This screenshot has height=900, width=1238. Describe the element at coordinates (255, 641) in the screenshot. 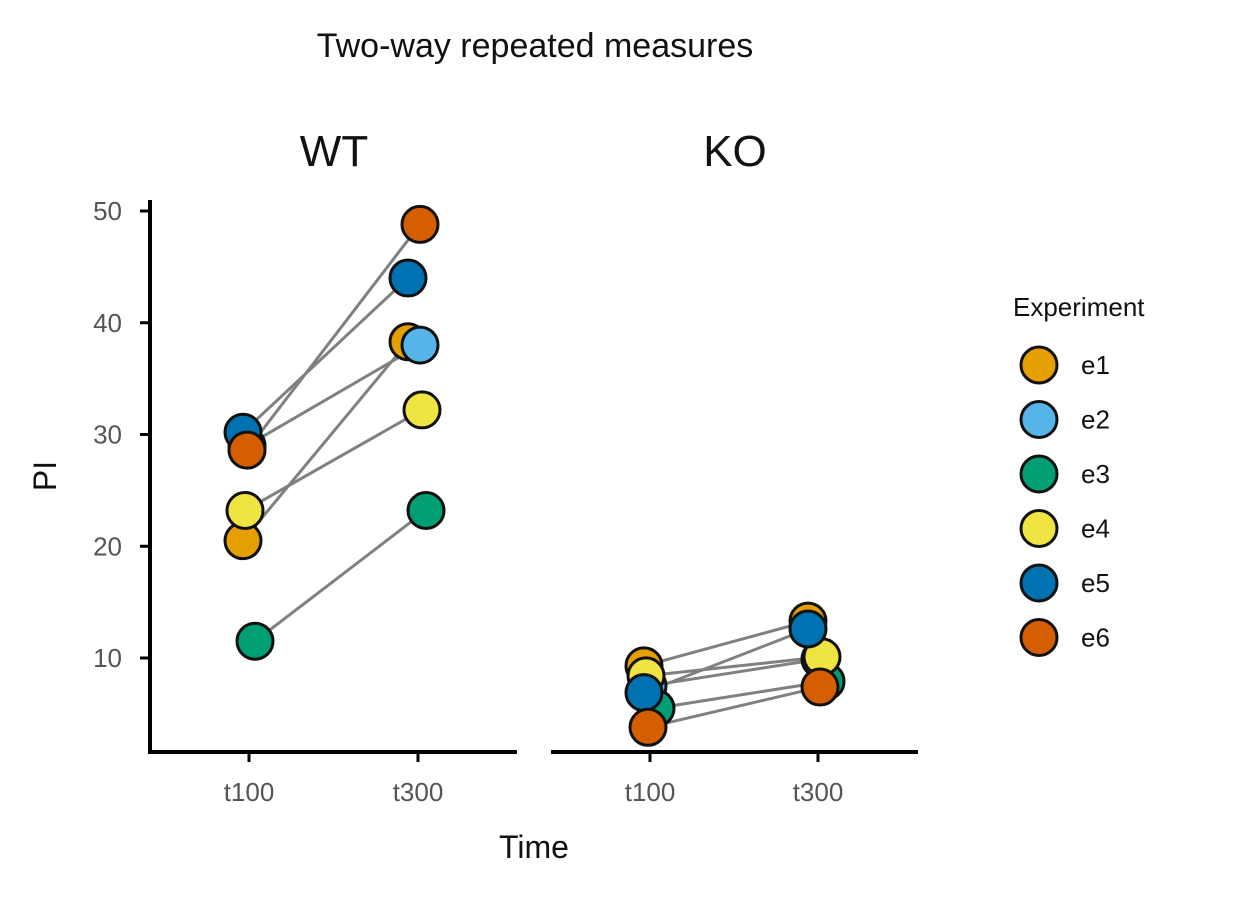

I see `point-wt-e3-t100` at that location.